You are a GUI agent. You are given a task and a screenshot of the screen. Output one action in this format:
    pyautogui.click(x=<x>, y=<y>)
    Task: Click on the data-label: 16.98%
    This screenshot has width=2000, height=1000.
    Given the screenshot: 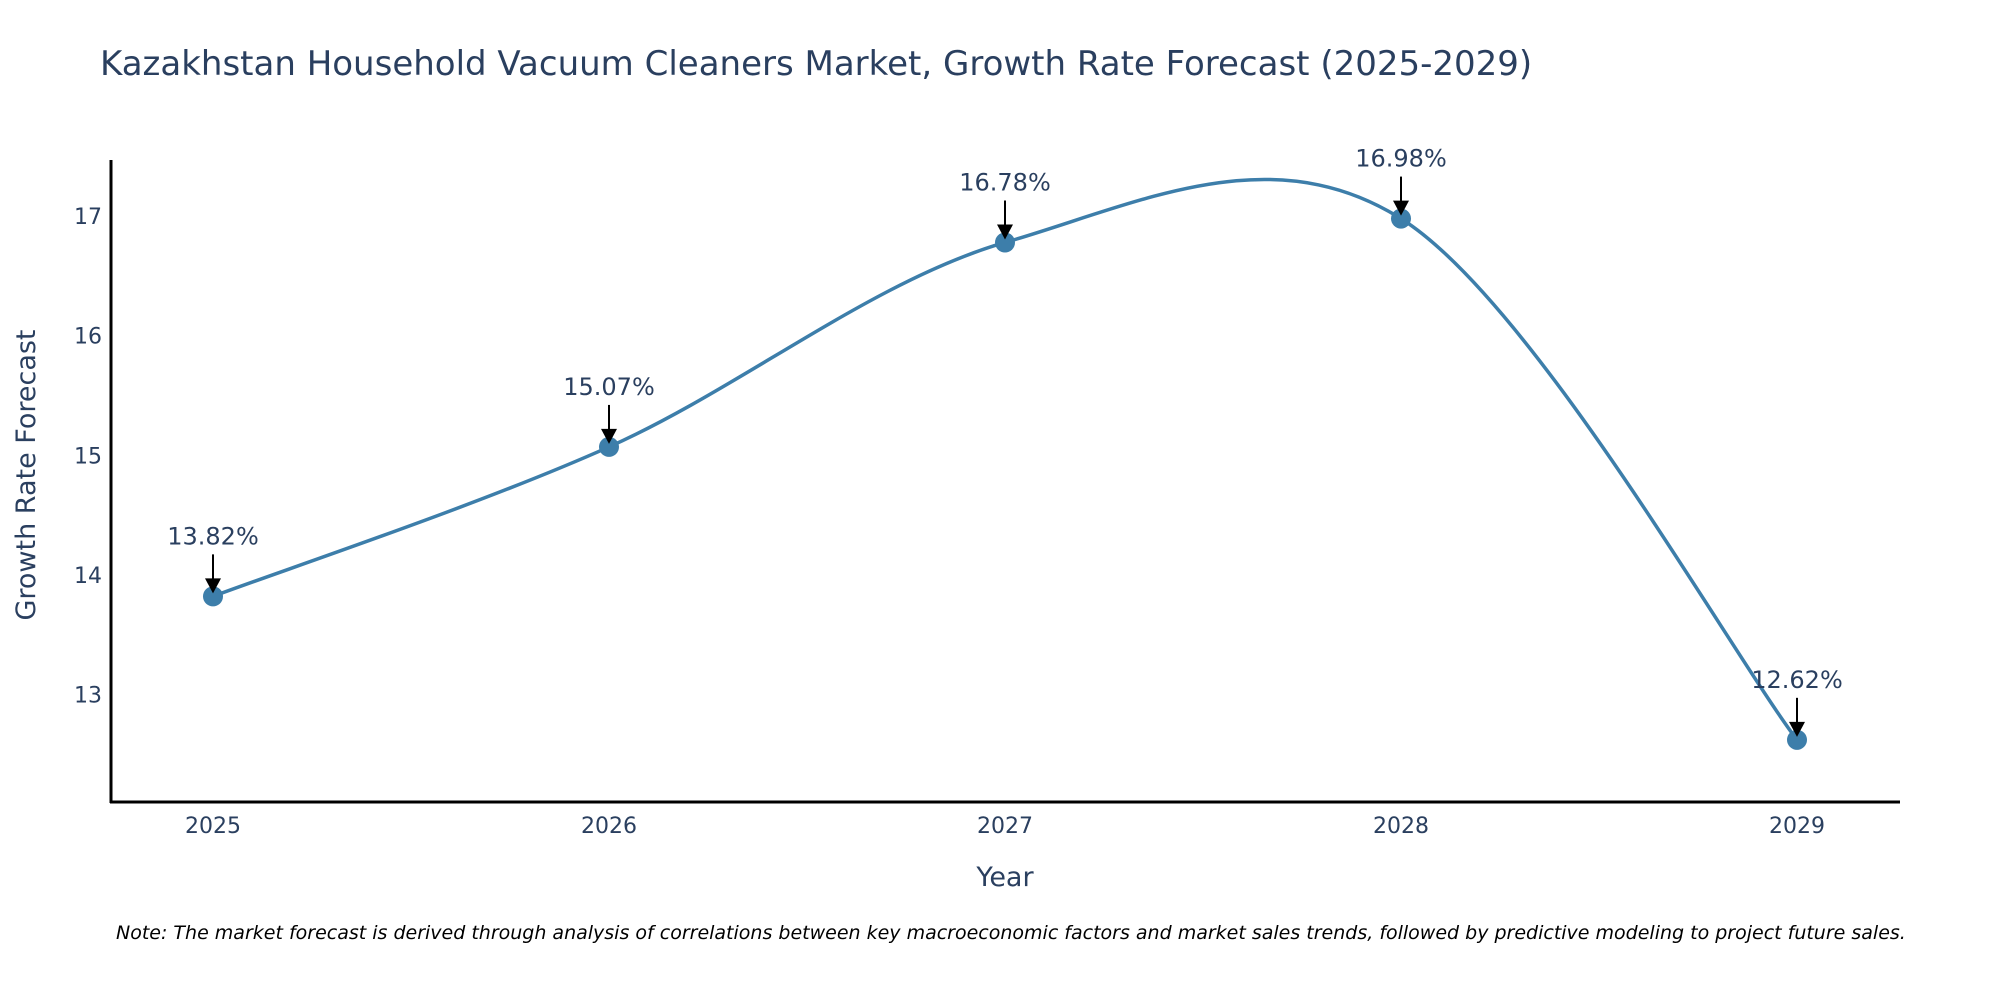 What is the action you would take?
    pyautogui.click(x=1401, y=159)
    